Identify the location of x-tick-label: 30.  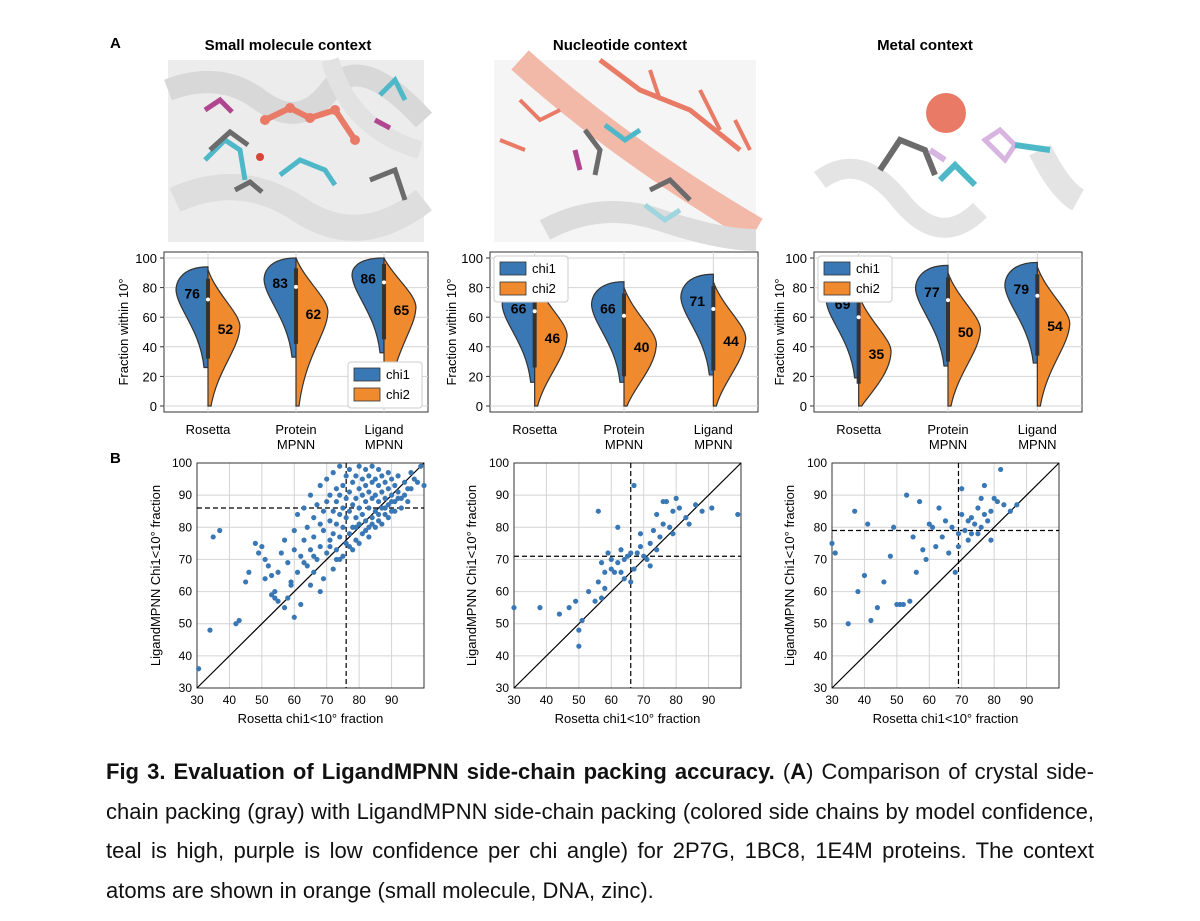
(514, 700).